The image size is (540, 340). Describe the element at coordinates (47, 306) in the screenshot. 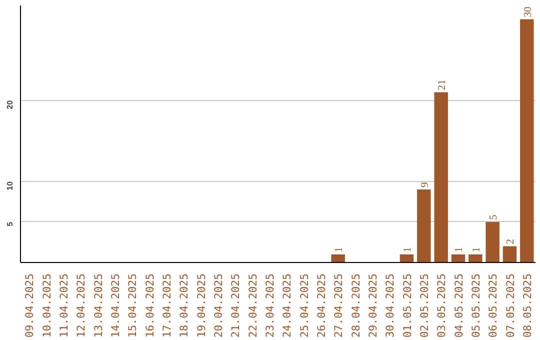

I see `x-tick-label: 10.04.2025` at that location.